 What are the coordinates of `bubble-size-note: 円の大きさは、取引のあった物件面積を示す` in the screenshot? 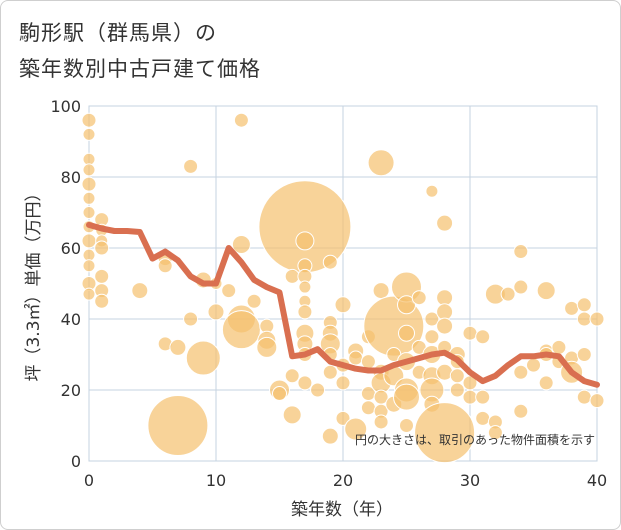 It's located at (475, 439).